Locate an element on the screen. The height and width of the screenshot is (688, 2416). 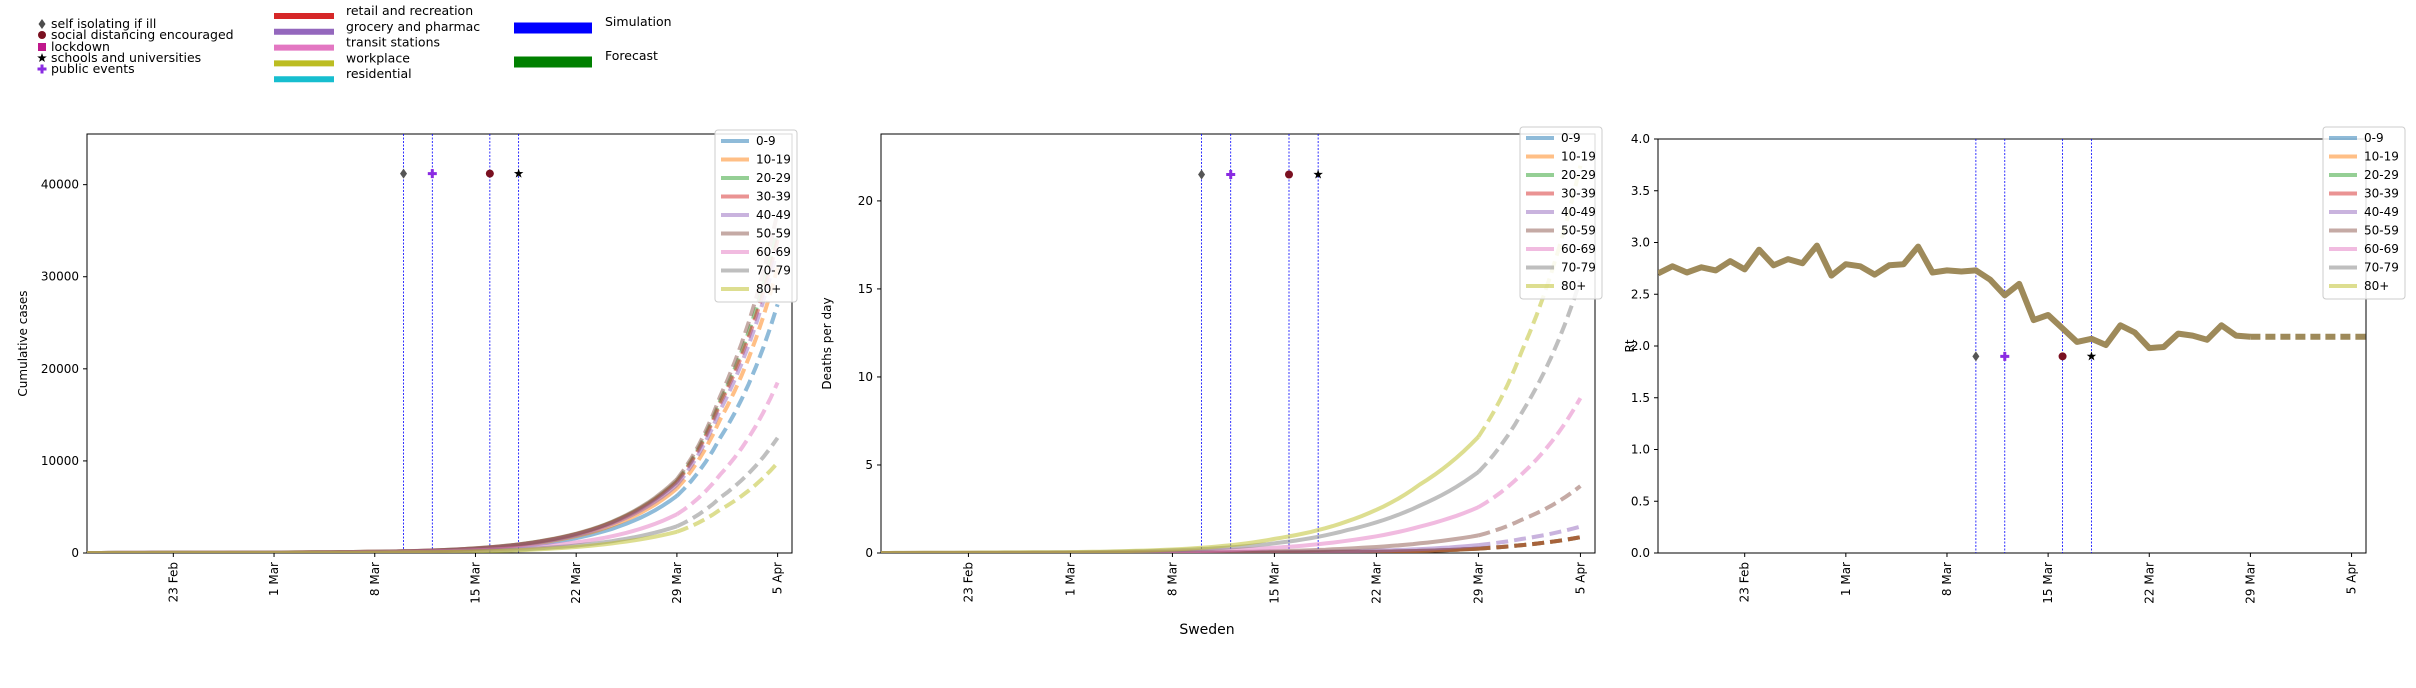
y-tick-label: 10000 is located at coordinates (60, 461).